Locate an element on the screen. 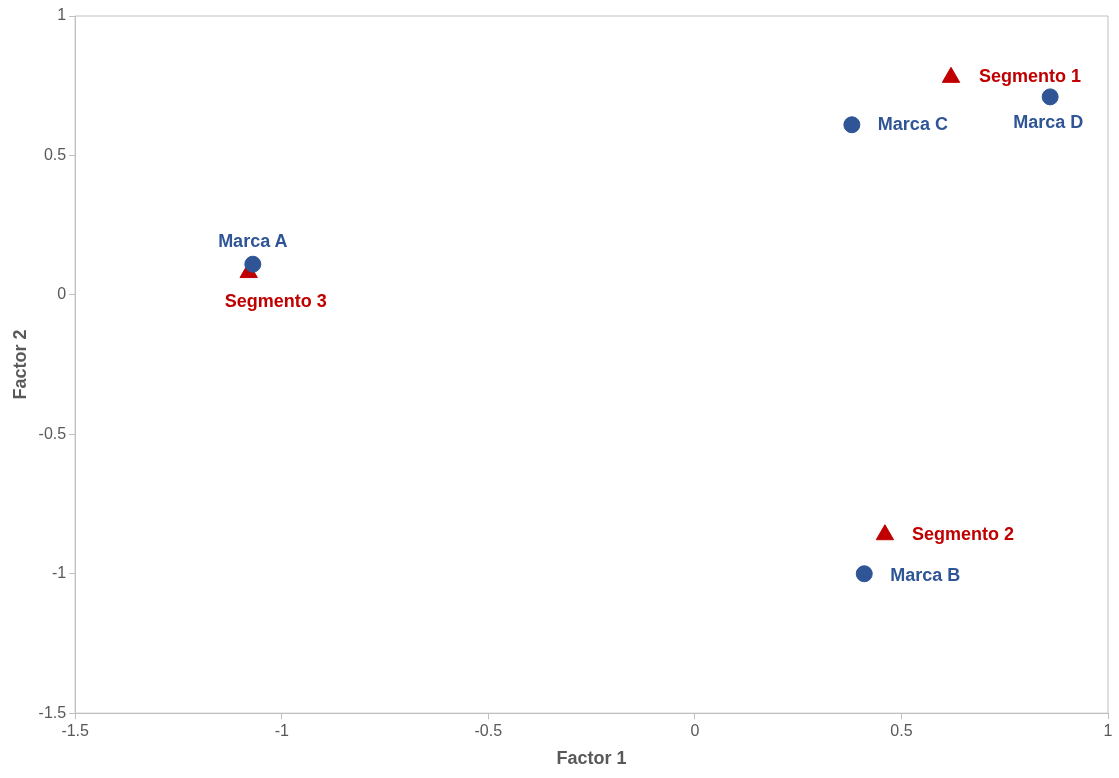 The height and width of the screenshot is (778, 1119). x-tick-label: 0.5 is located at coordinates (901, 731).